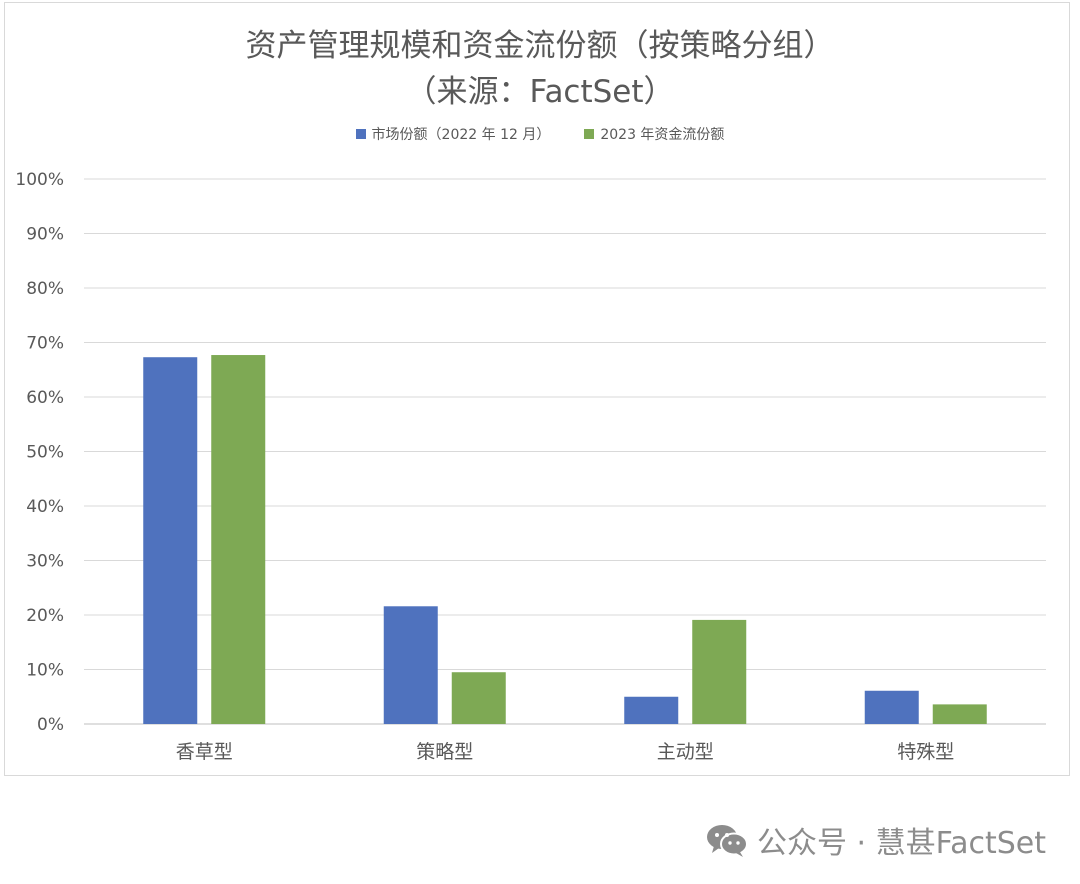 The image size is (1080, 884). What do you see at coordinates (45, 671) in the screenshot?
I see `y-tick-label: 10%` at bounding box center [45, 671].